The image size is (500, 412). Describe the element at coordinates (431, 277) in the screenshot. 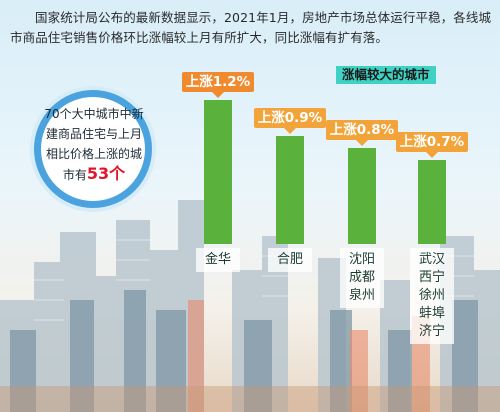

I see `city-name: 西宁` at that location.